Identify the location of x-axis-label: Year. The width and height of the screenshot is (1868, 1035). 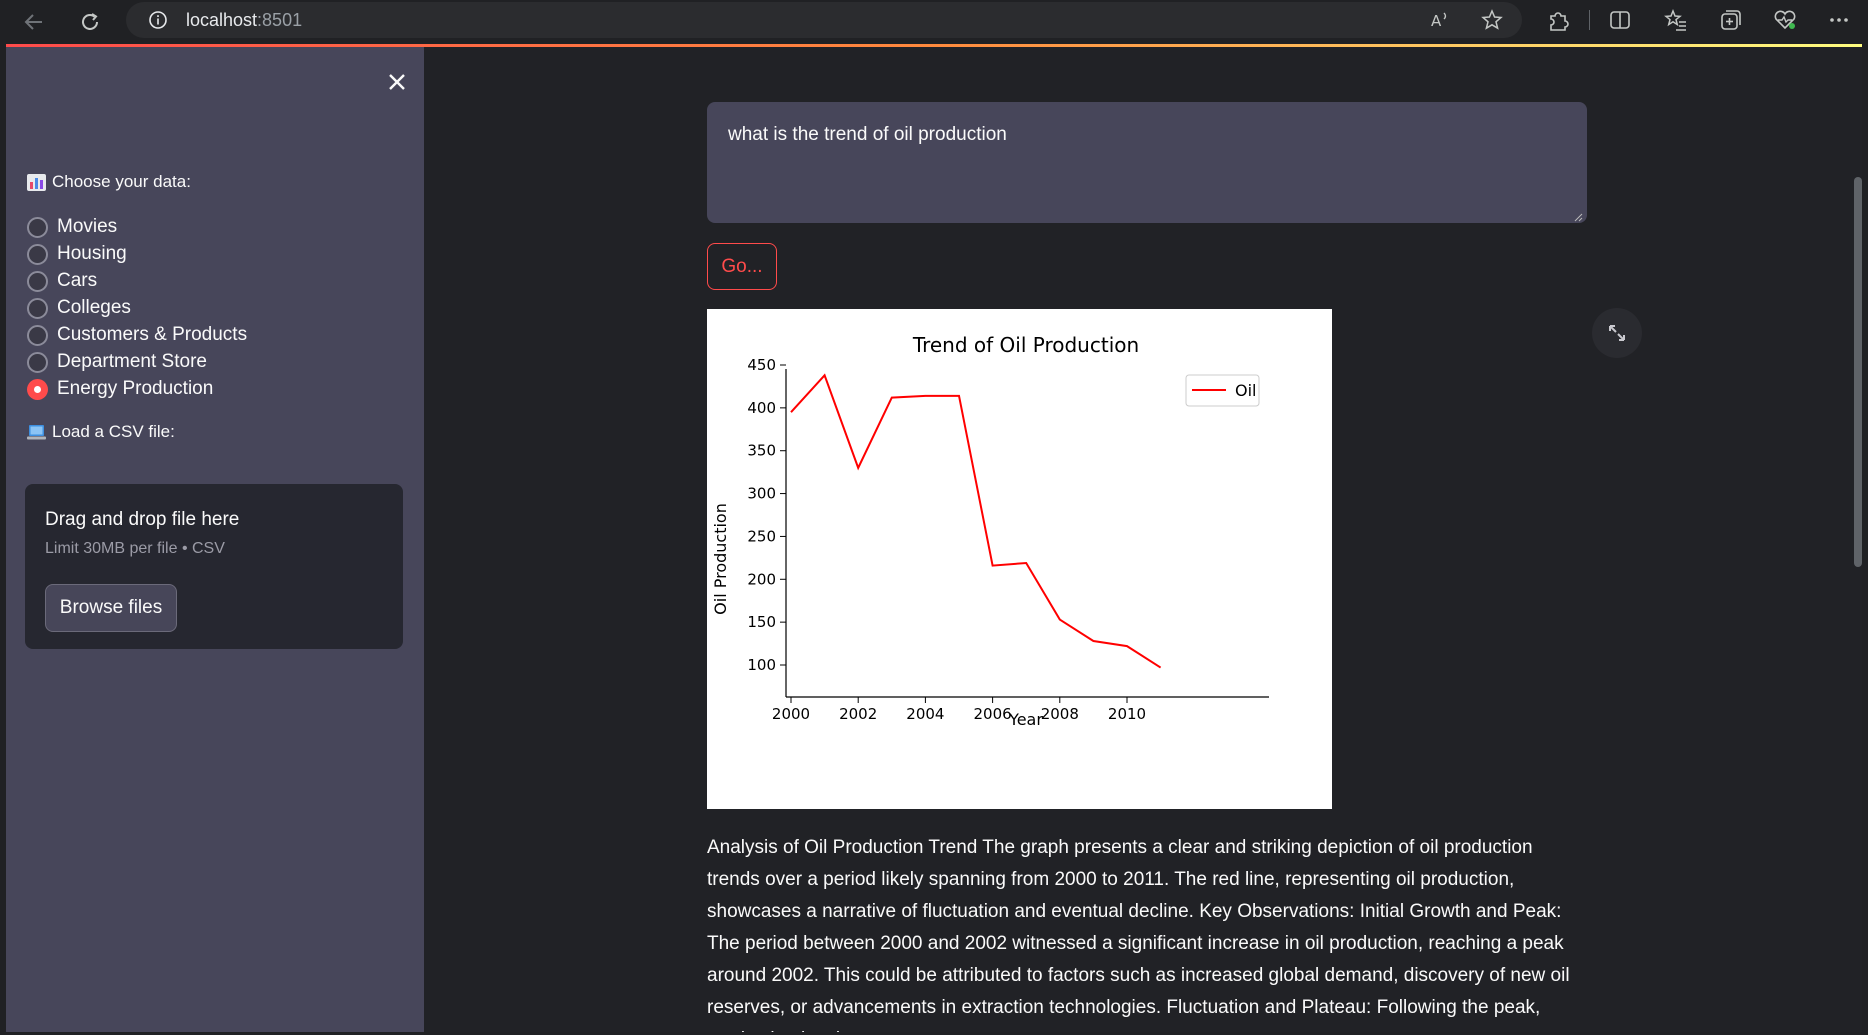
(1025, 719).